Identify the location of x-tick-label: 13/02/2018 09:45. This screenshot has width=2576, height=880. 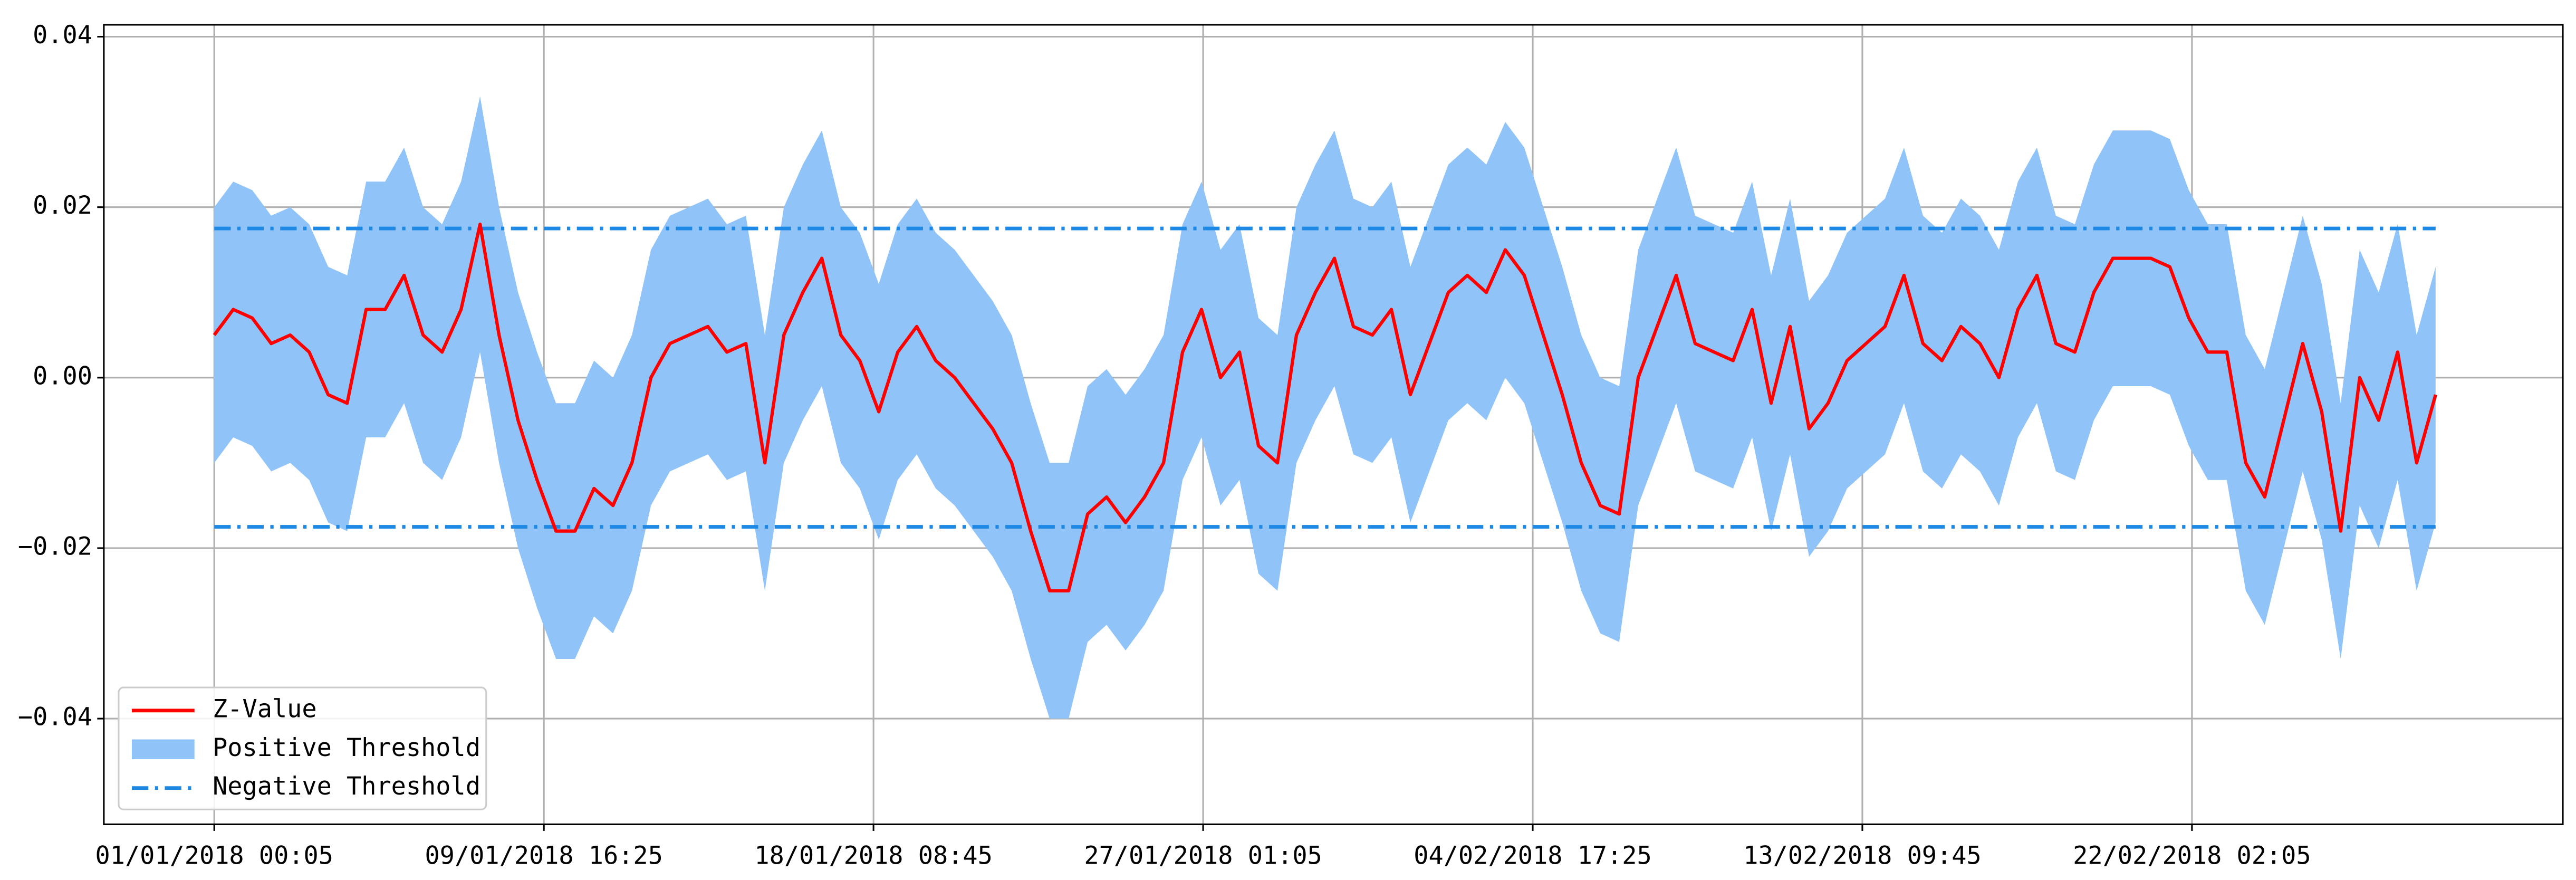
(1862, 856).